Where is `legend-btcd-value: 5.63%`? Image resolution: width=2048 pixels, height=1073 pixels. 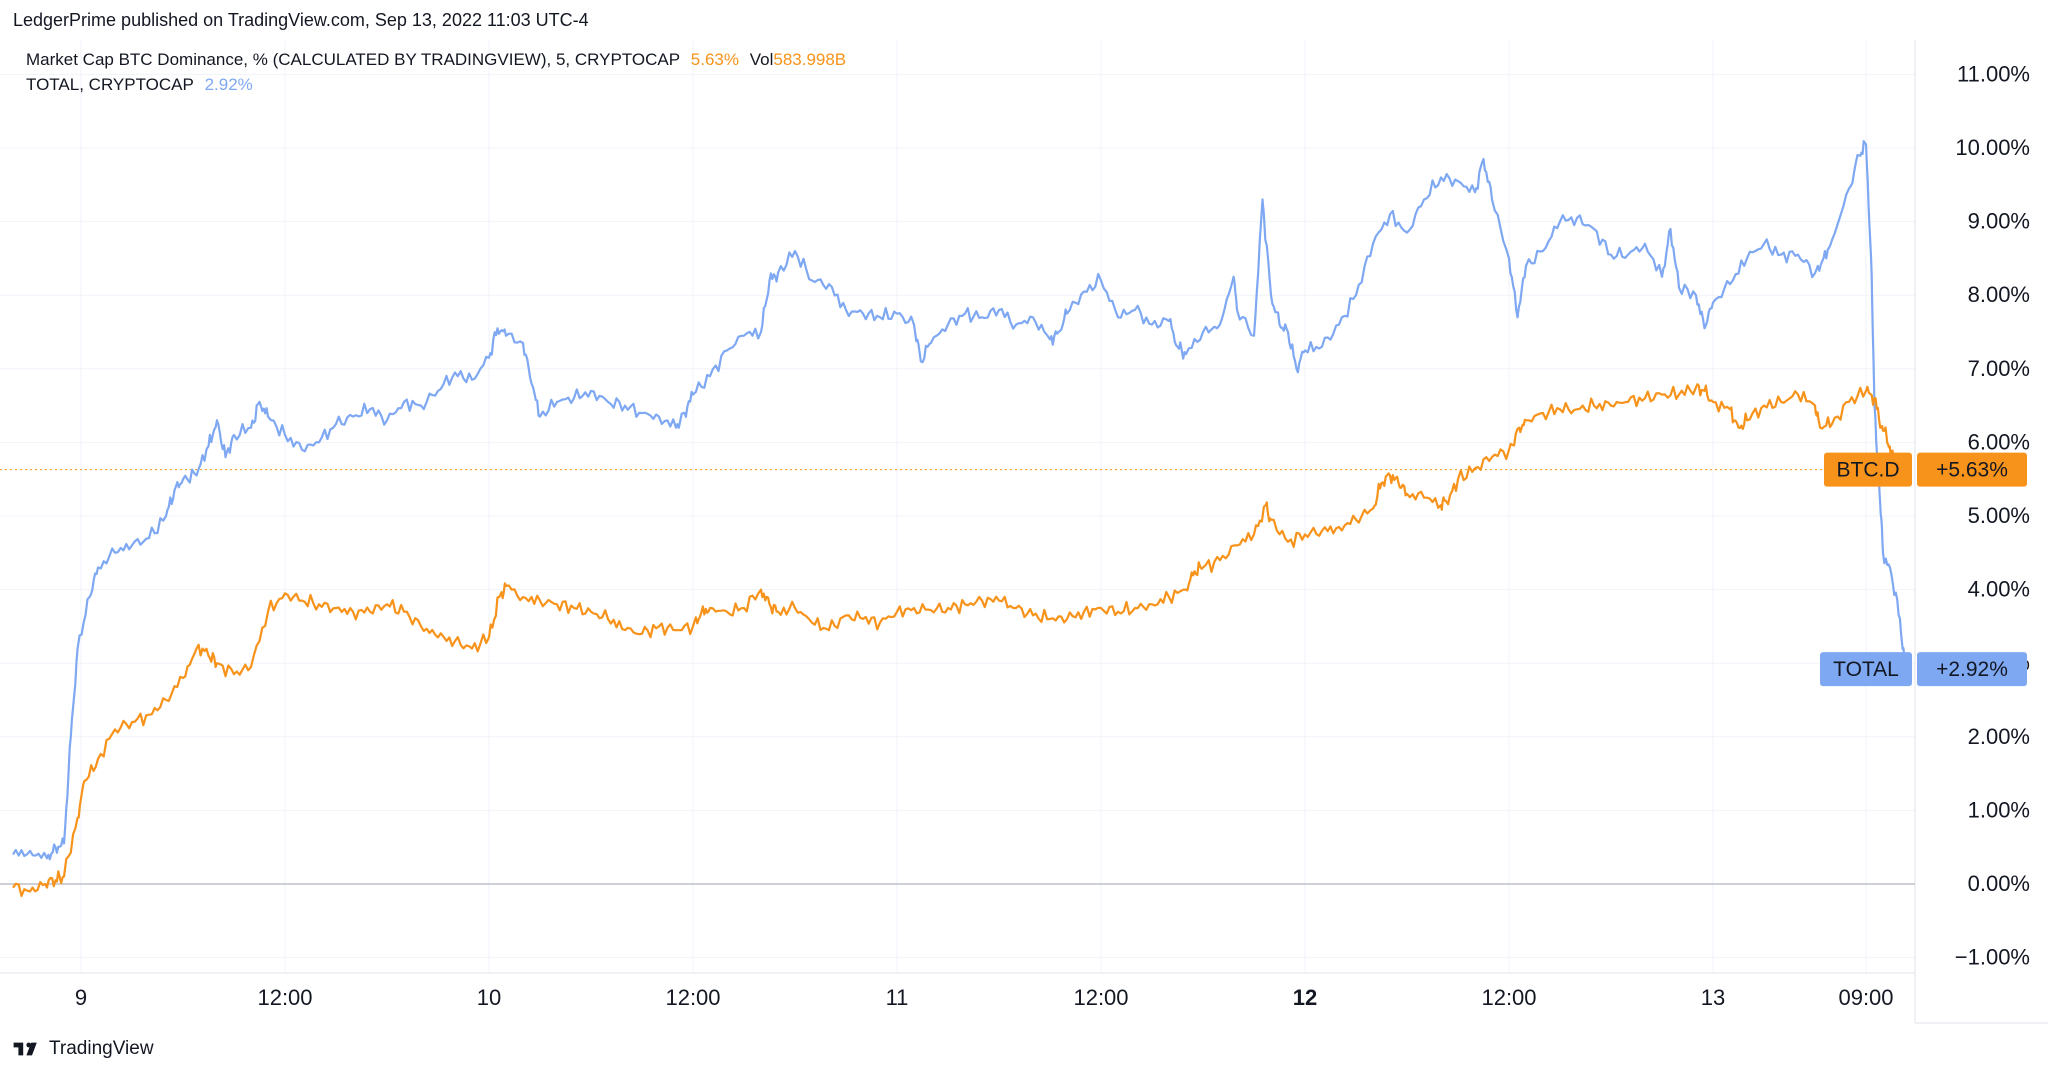
legend-btcd-value: 5.63% is located at coordinates (714, 59).